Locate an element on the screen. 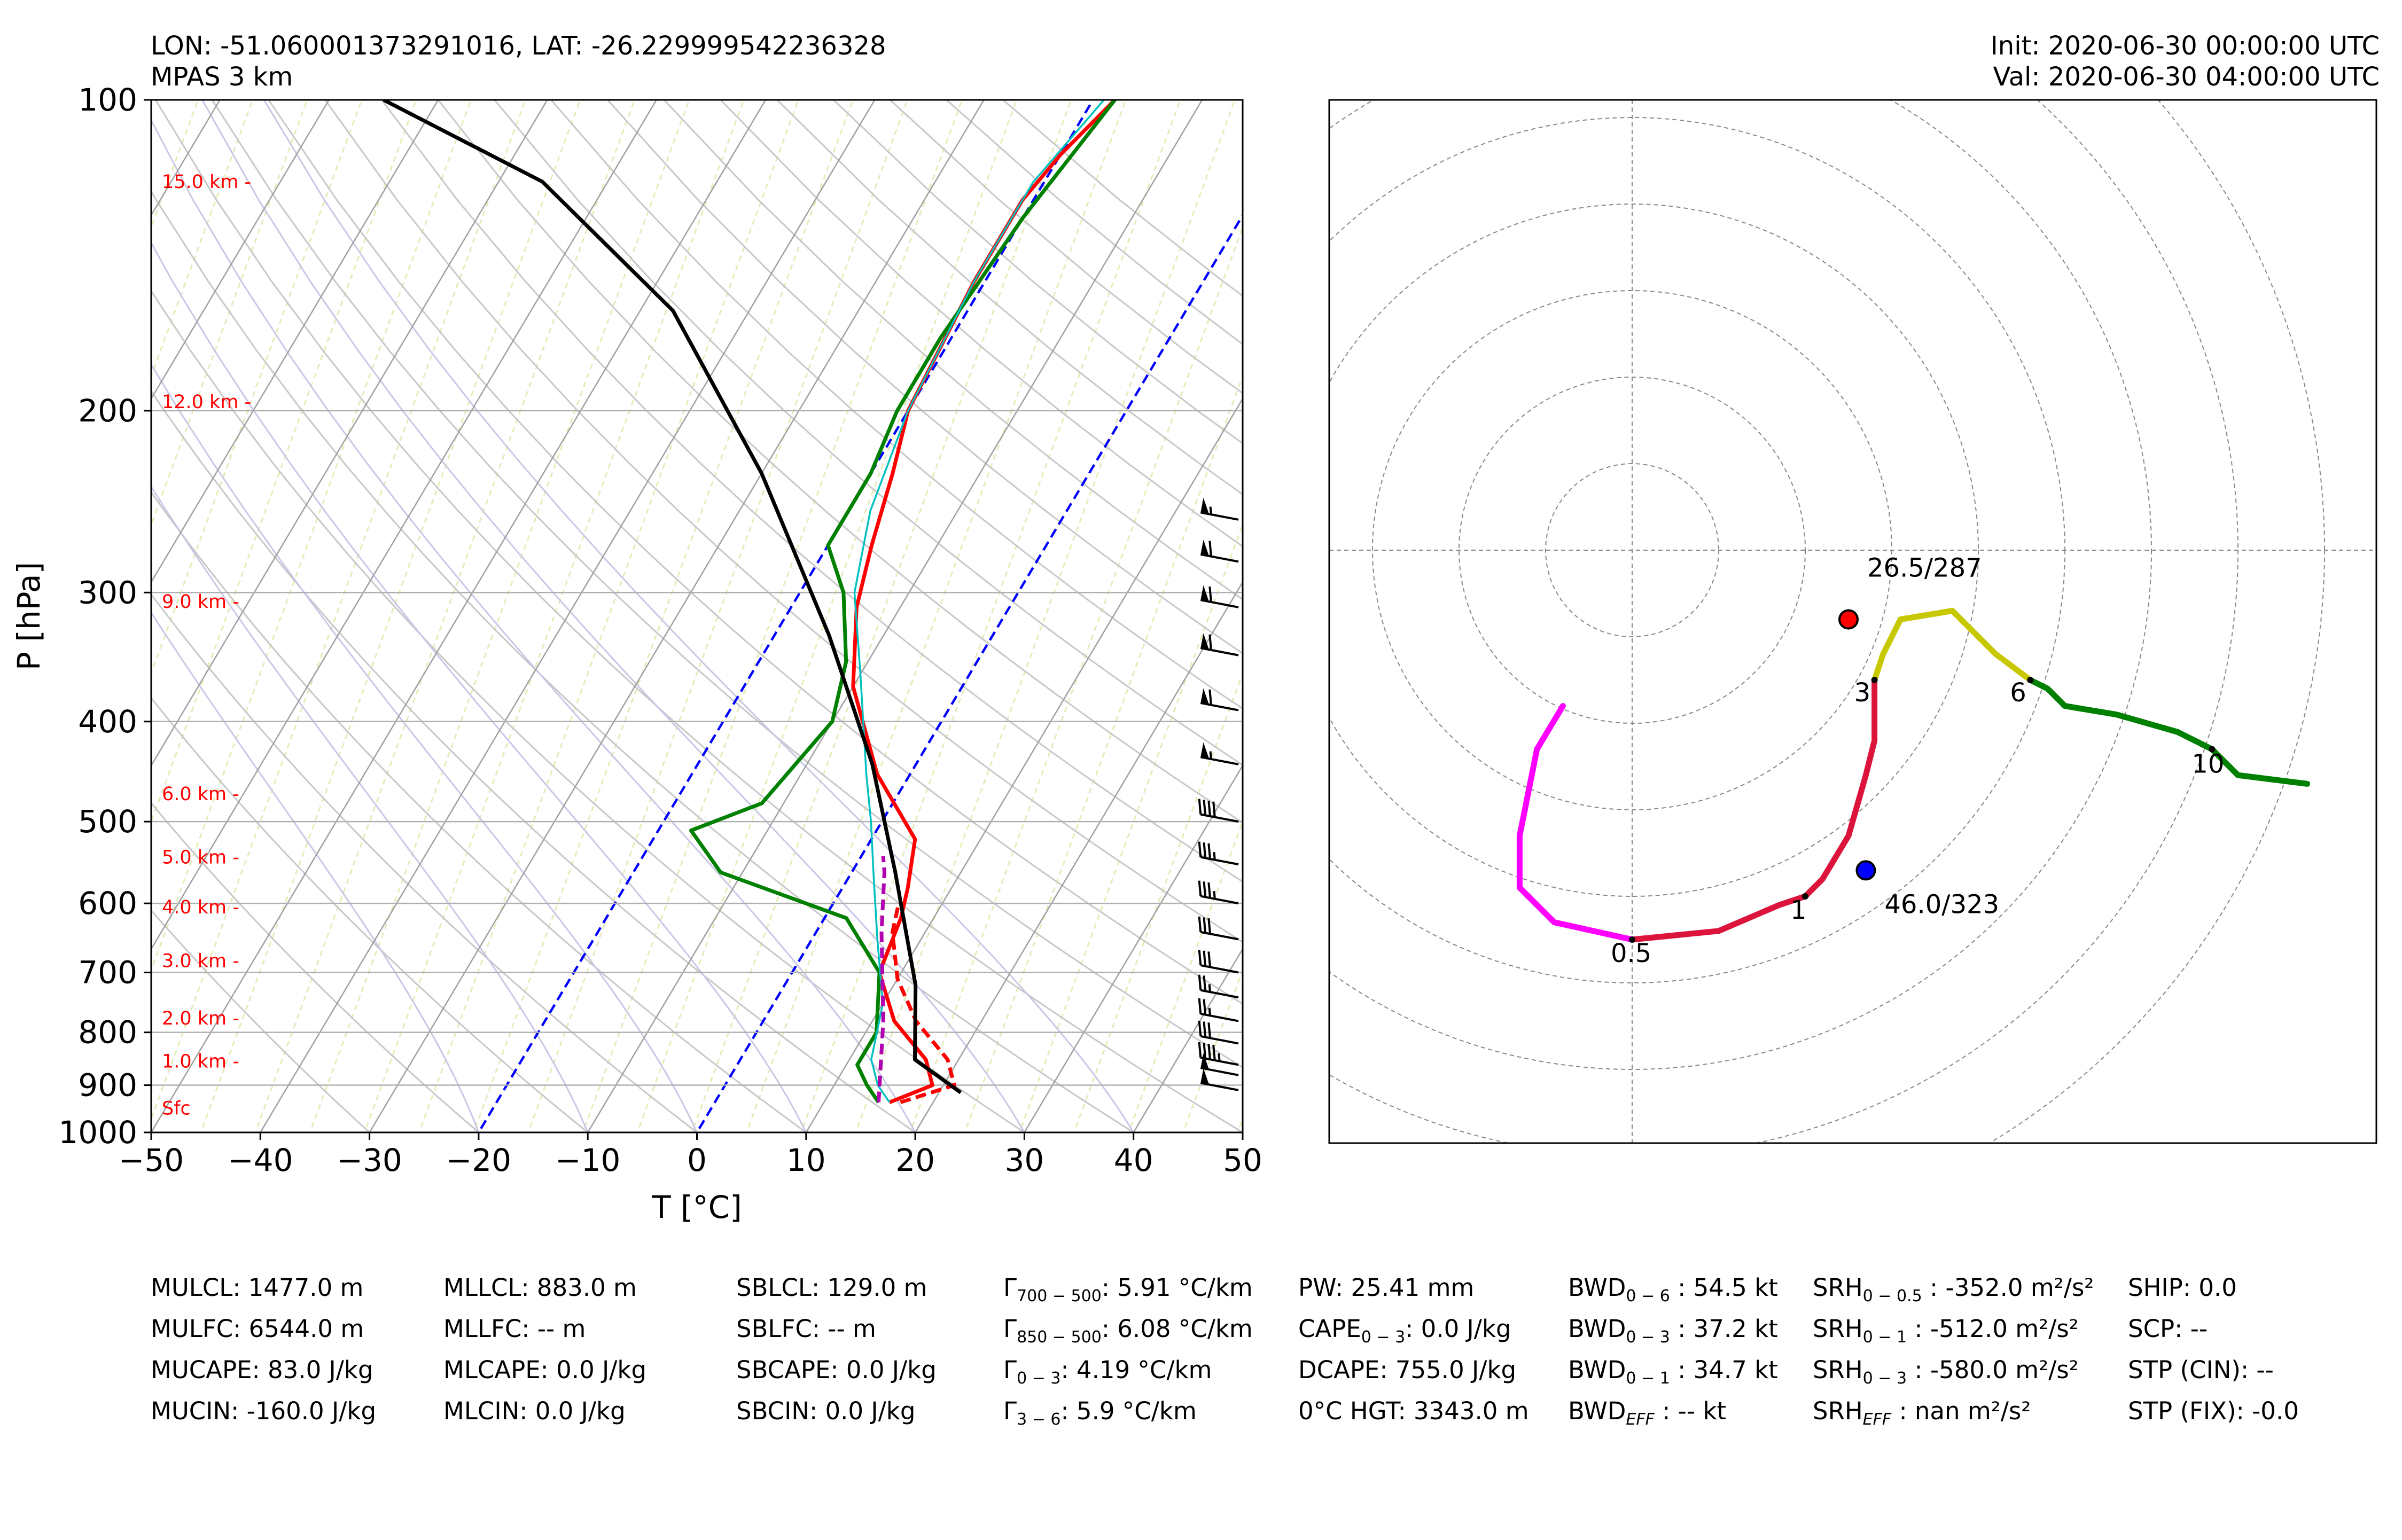 Image resolution: width=2402 pixels, height=1540 pixels. index-value: SRHEFF : nan m²/s² is located at coordinates (1922, 1413).